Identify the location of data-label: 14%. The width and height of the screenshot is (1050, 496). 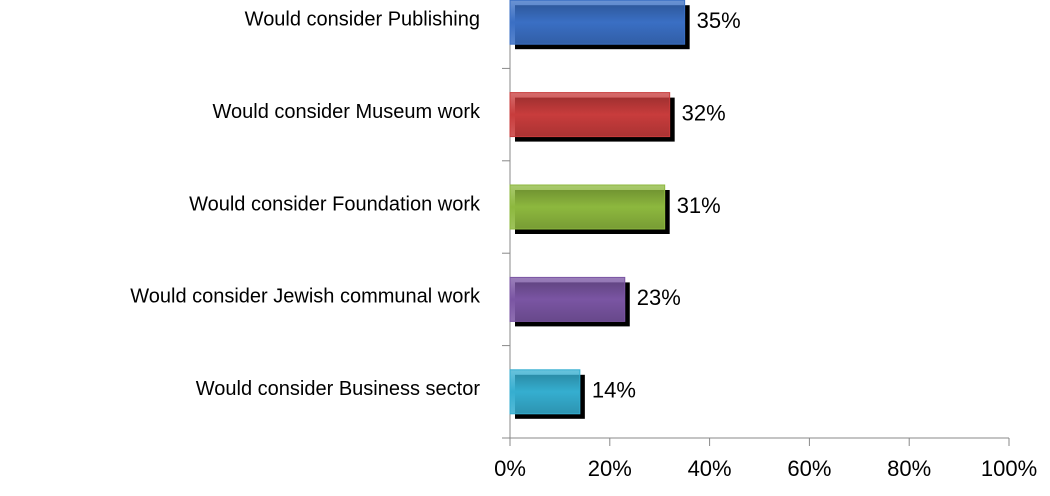
(614, 390).